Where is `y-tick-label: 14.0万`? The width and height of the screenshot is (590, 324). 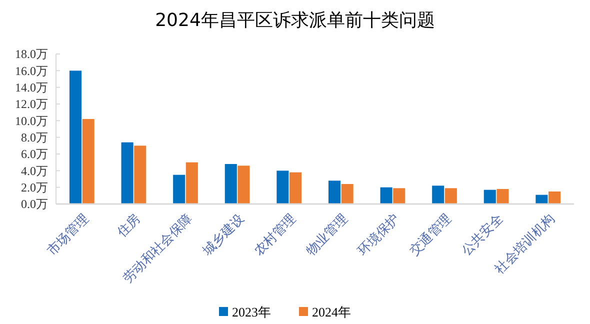 y-tick-label: 14.0万 is located at coordinates (31, 87).